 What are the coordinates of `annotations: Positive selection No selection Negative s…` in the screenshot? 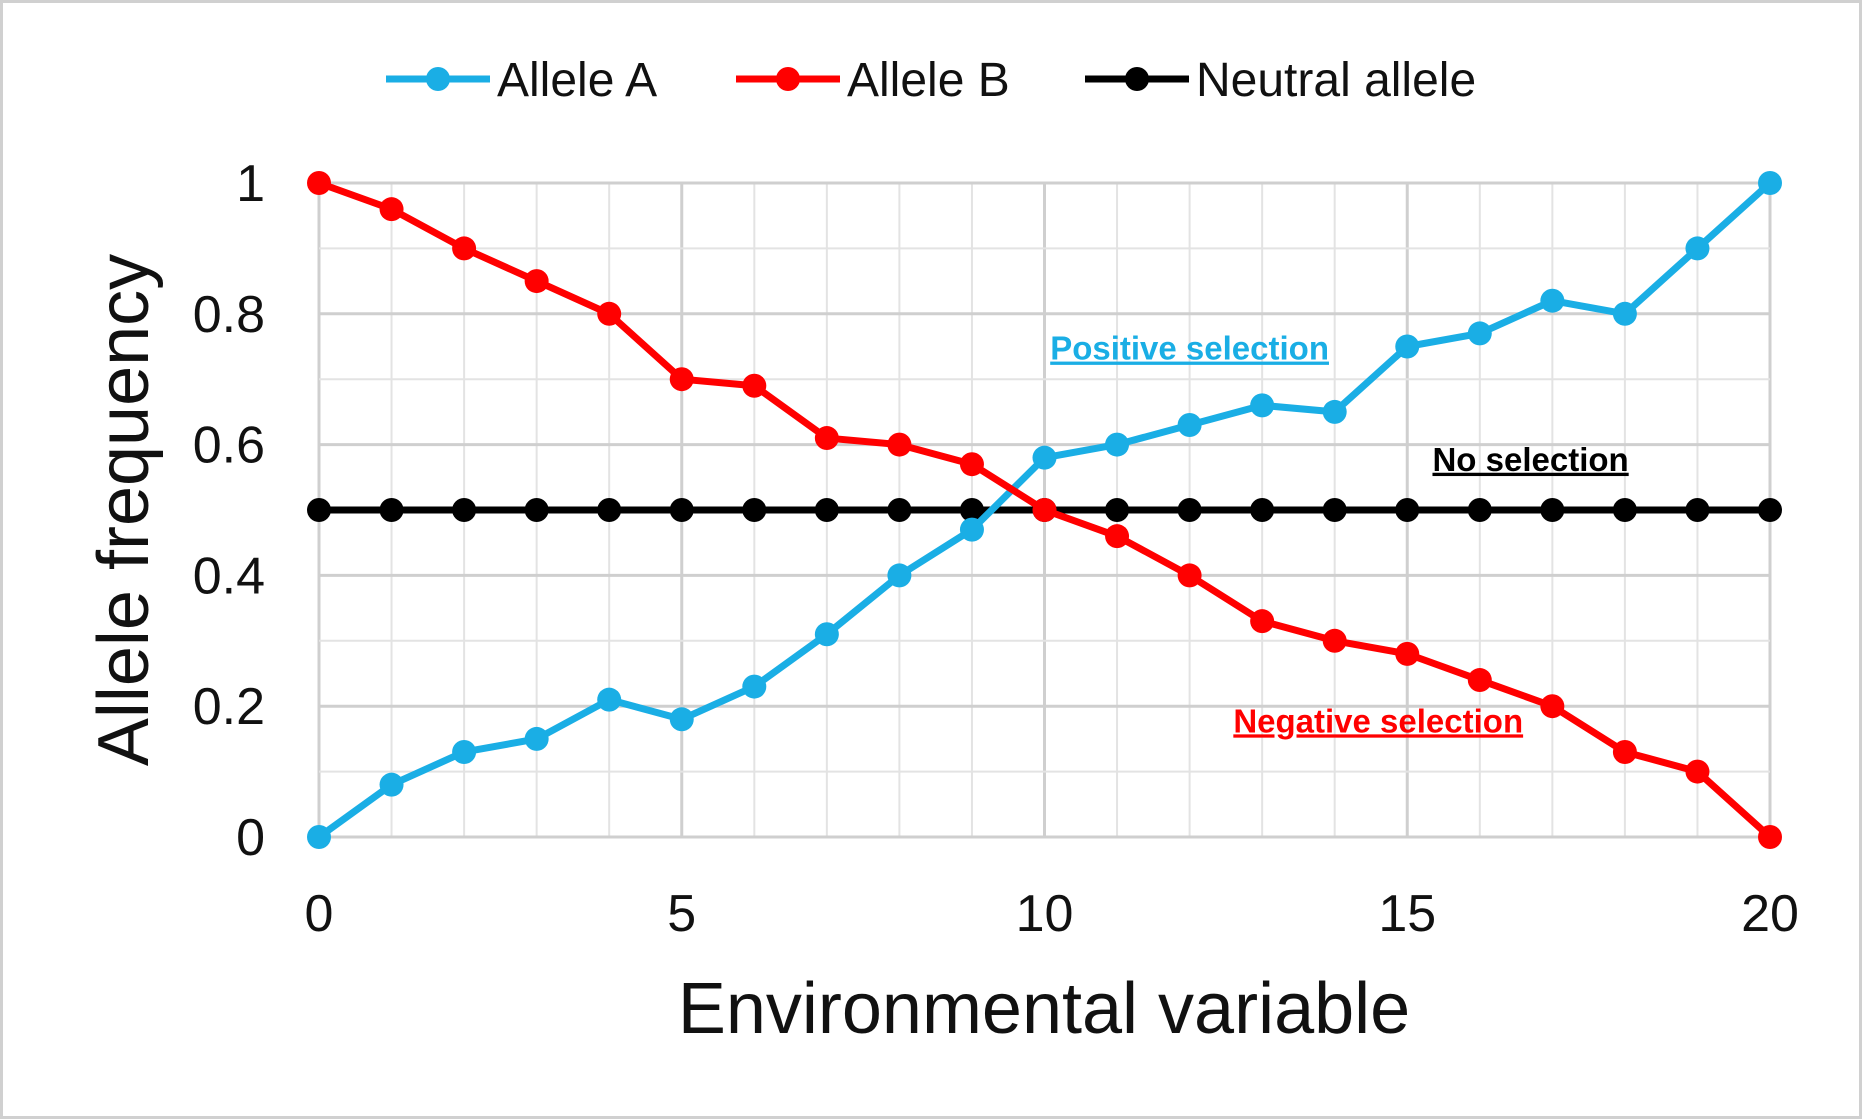 It's located at (1339, 535).